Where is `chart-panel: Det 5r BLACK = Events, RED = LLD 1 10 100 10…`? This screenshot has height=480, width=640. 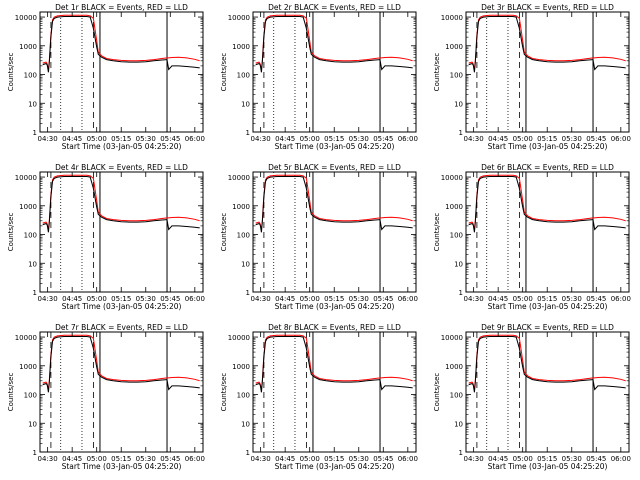 chart-panel: Det 5r BLACK = Events, RED = LLD 1 10 100 10… is located at coordinates (319, 237).